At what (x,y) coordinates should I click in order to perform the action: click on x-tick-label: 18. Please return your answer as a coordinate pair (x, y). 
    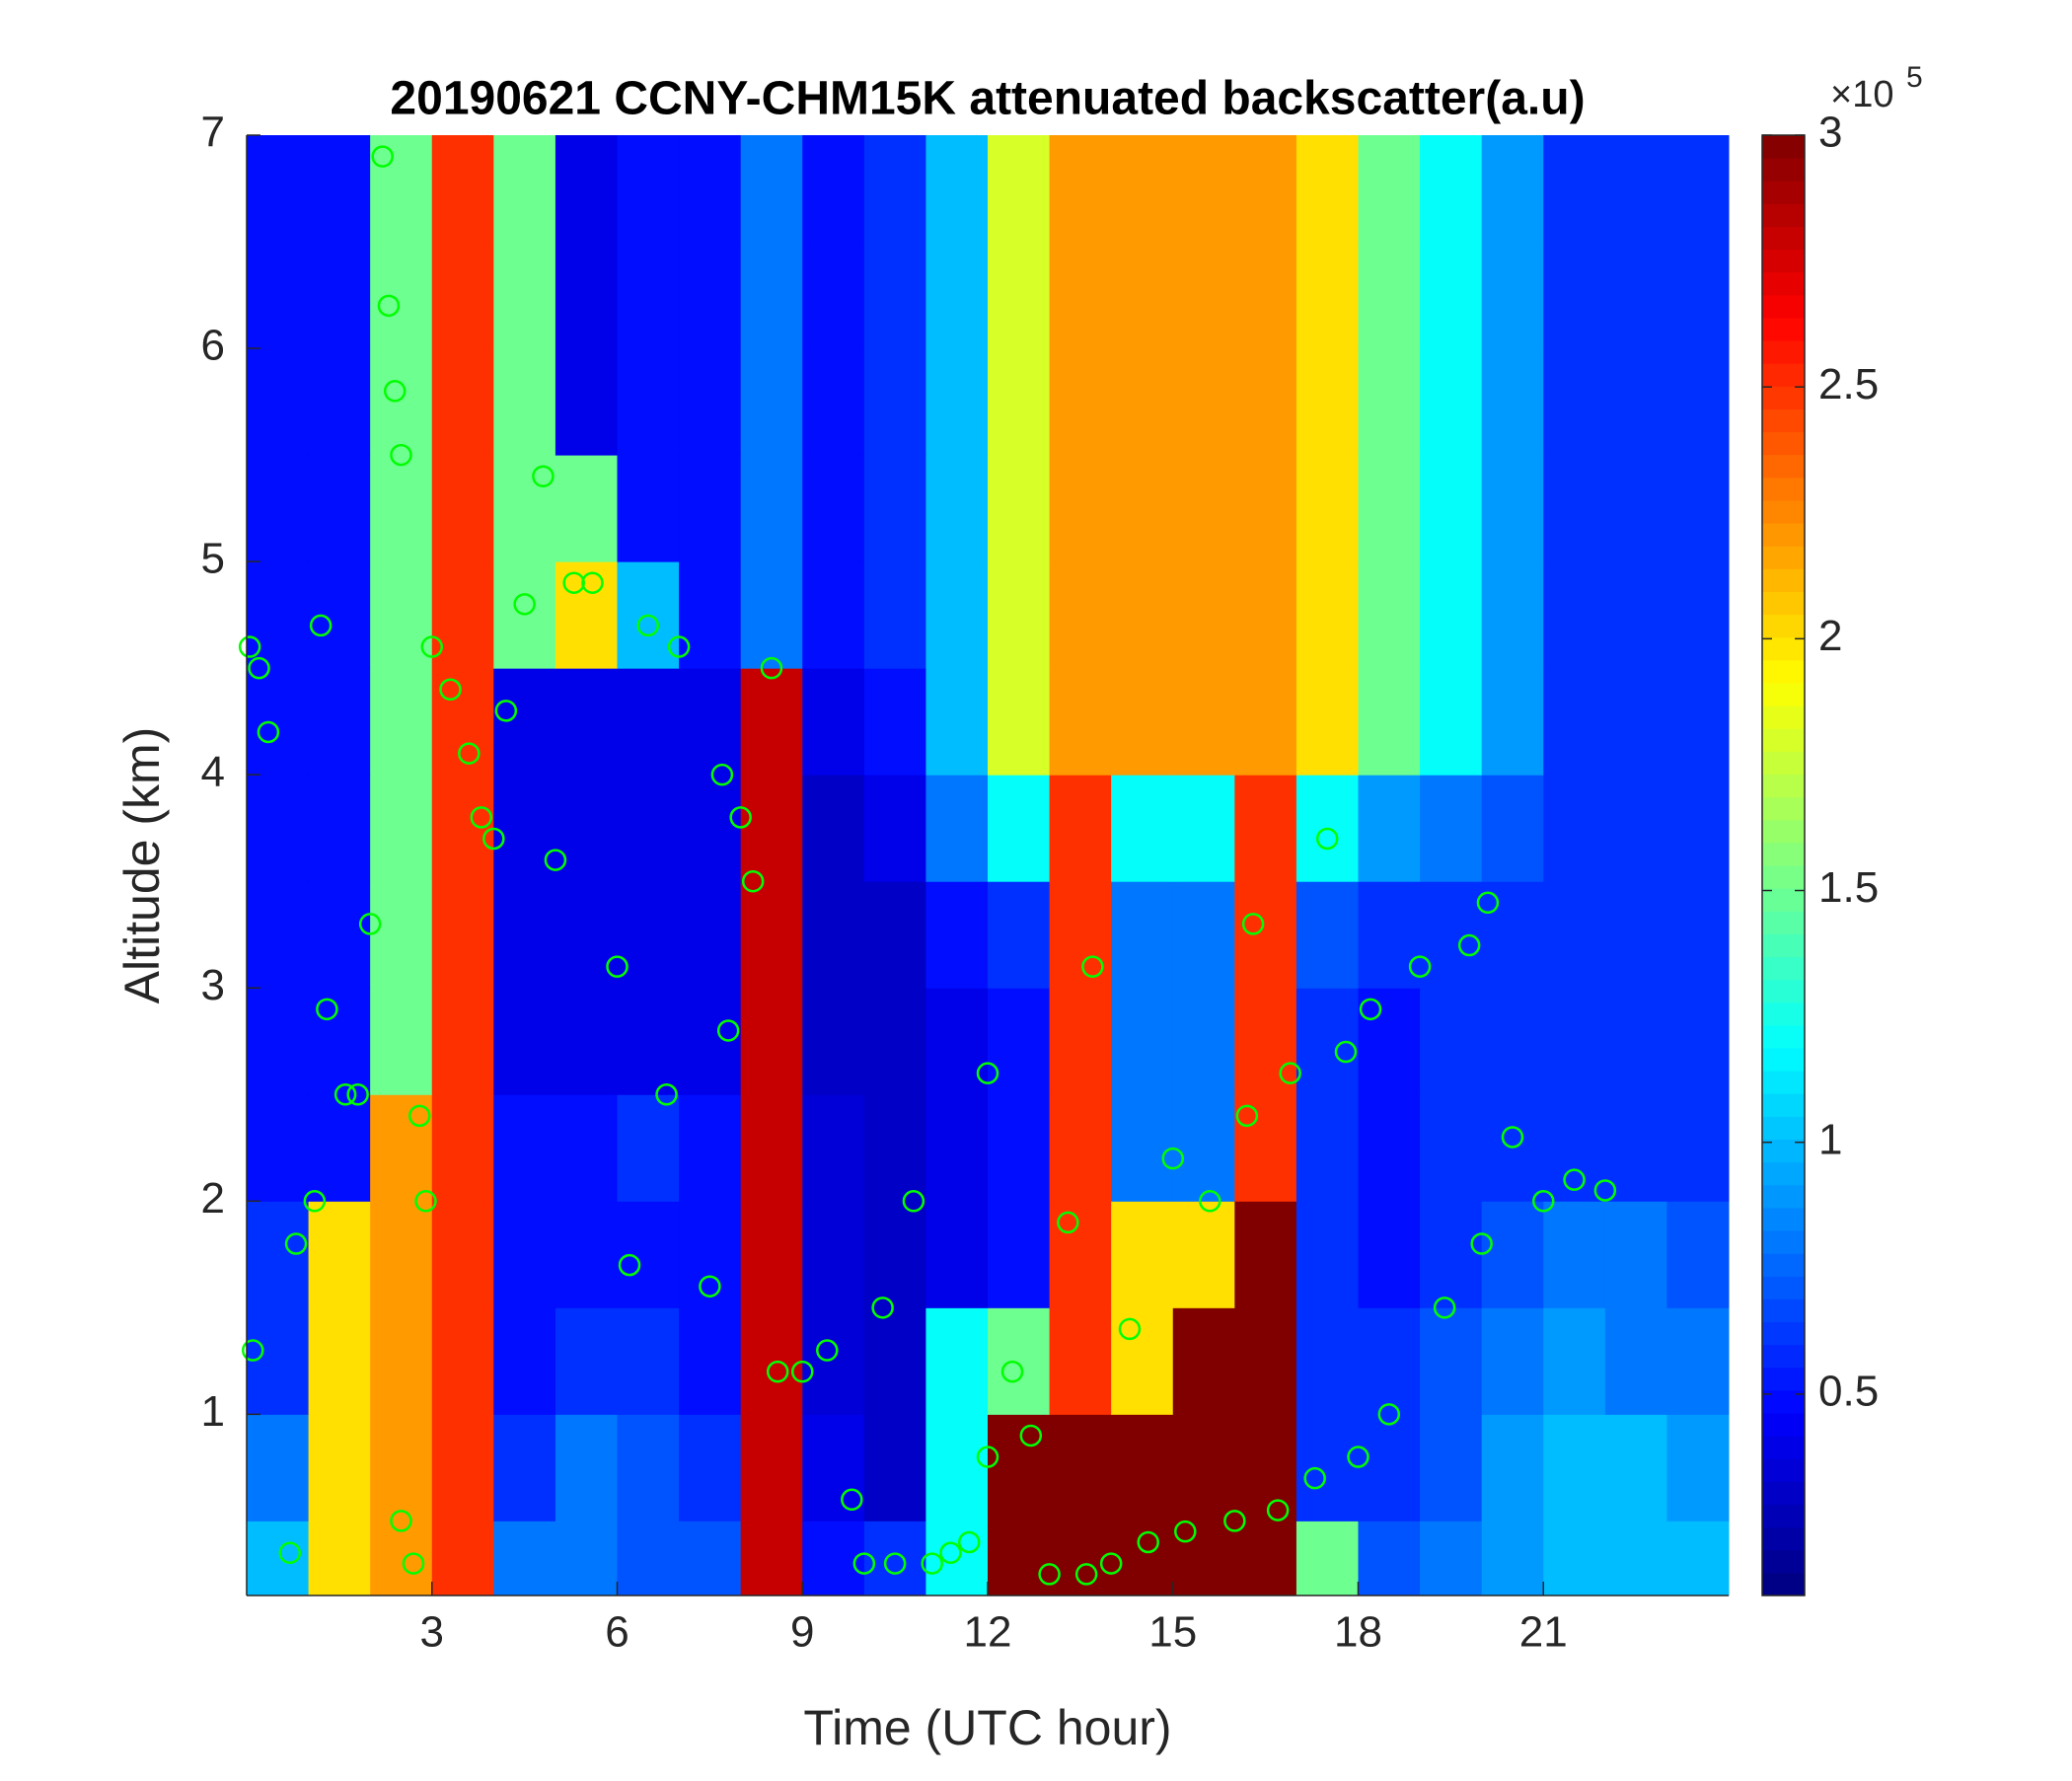
    Looking at the image, I should click on (1358, 1632).